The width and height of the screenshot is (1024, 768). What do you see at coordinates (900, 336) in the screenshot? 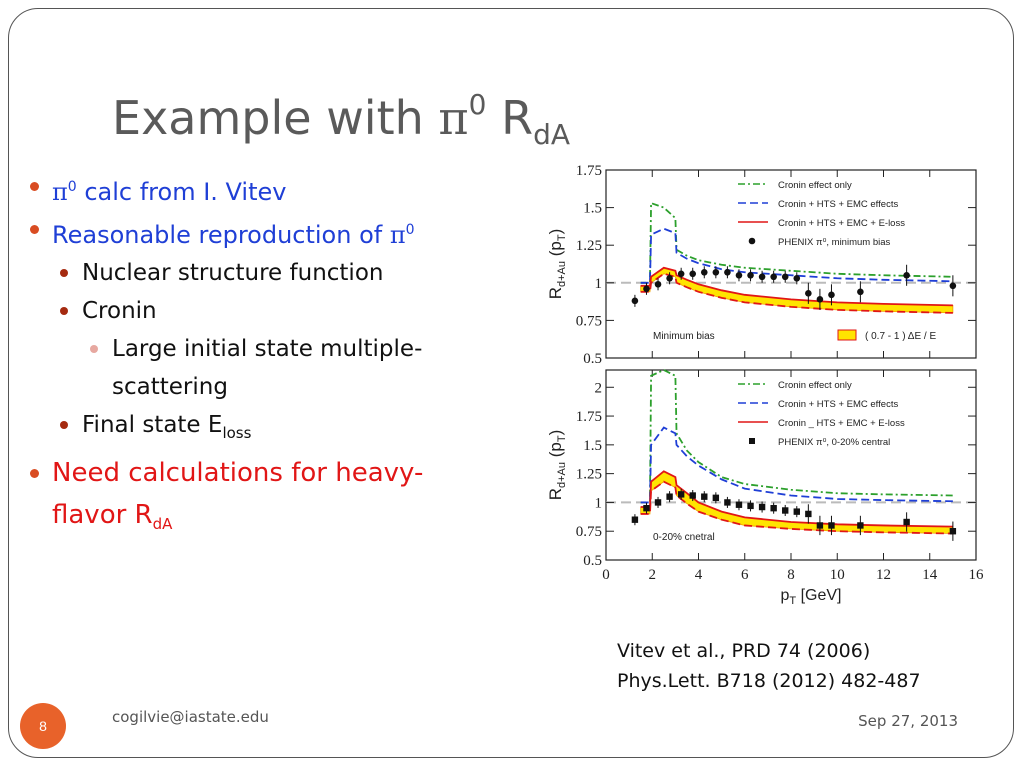
I see `band-legend-label: ( 0.7 - 1 ) ΔE / E` at bounding box center [900, 336].